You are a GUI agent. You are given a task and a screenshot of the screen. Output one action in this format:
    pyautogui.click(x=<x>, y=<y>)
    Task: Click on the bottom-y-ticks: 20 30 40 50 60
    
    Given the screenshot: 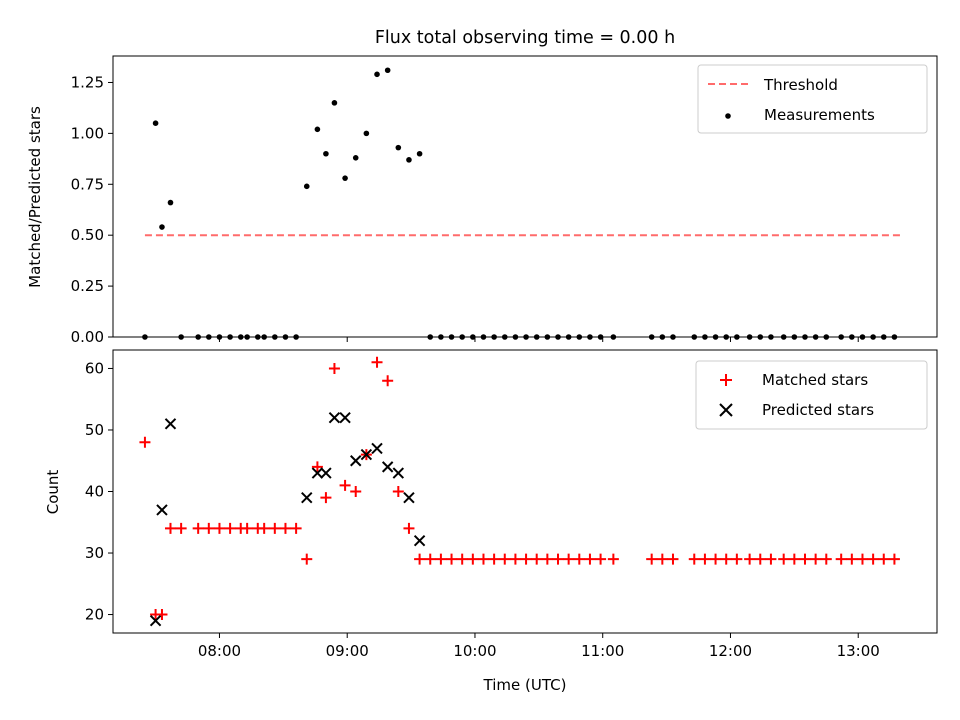 What is the action you would take?
    pyautogui.click(x=99, y=491)
    